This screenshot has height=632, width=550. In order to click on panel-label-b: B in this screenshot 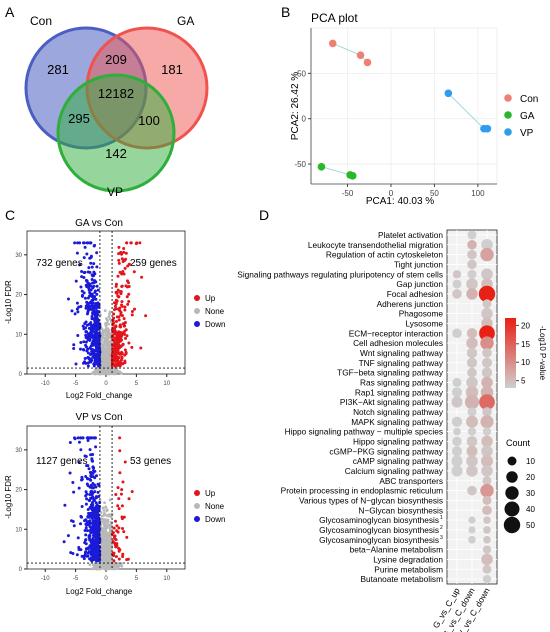, I will do `click(285, 12)`.